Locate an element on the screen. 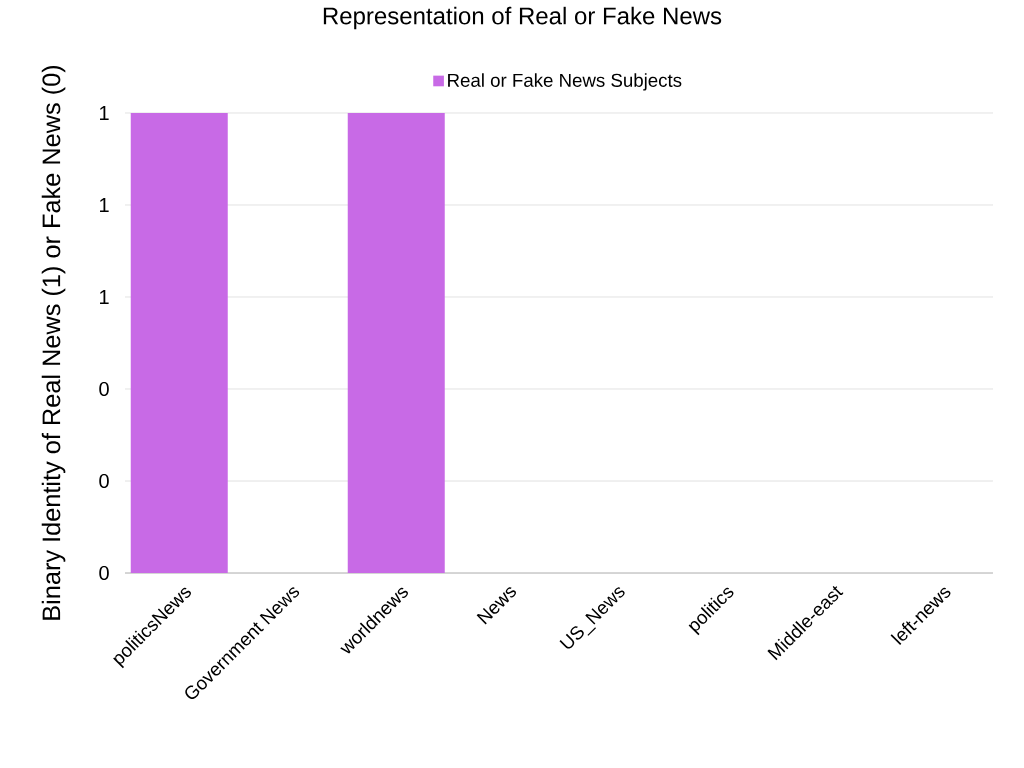  chart-title: Representation of Real or Fake News is located at coordinates (522, 18).